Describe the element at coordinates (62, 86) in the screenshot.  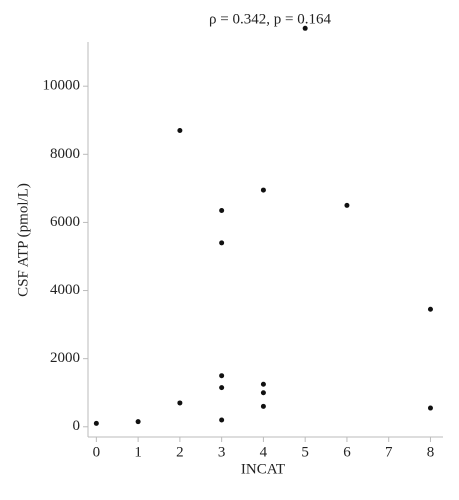
I see `y-tick-label: 10000` at that location.